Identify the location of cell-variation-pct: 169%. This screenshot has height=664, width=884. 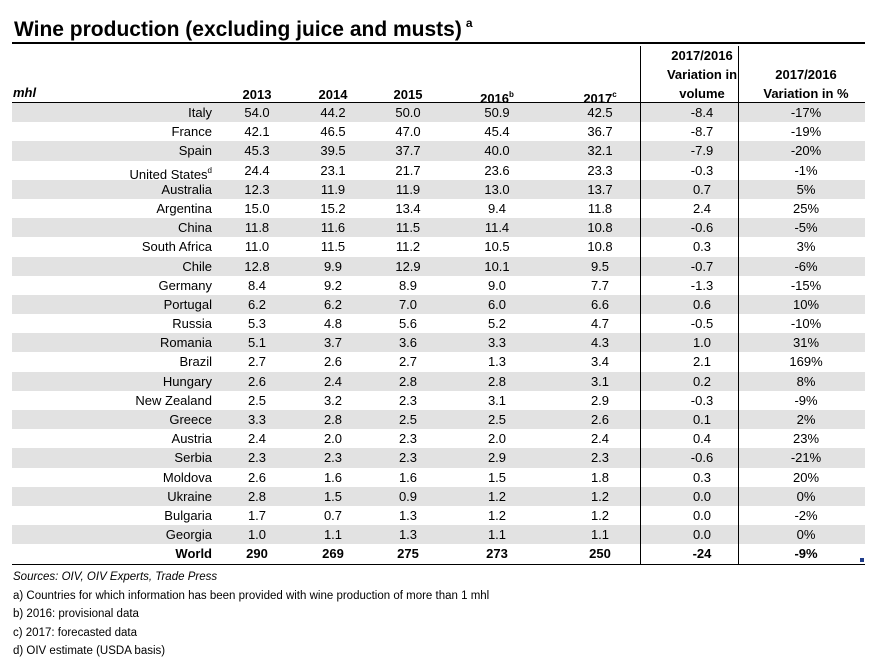
(806, 362).